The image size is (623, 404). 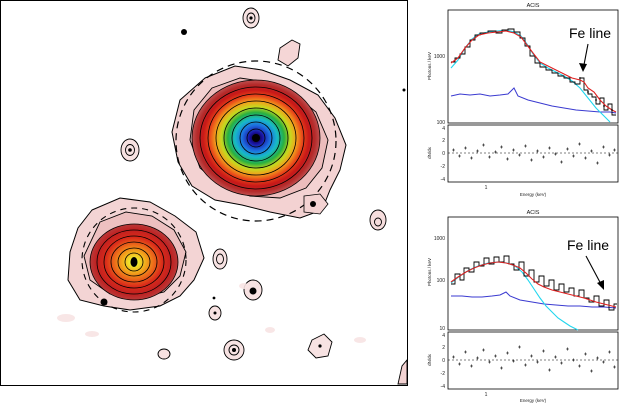 What do you see at coordinates (594, 271) in the screenshot?
I see `fe-line-arrow` at bounding box center [594, 271].